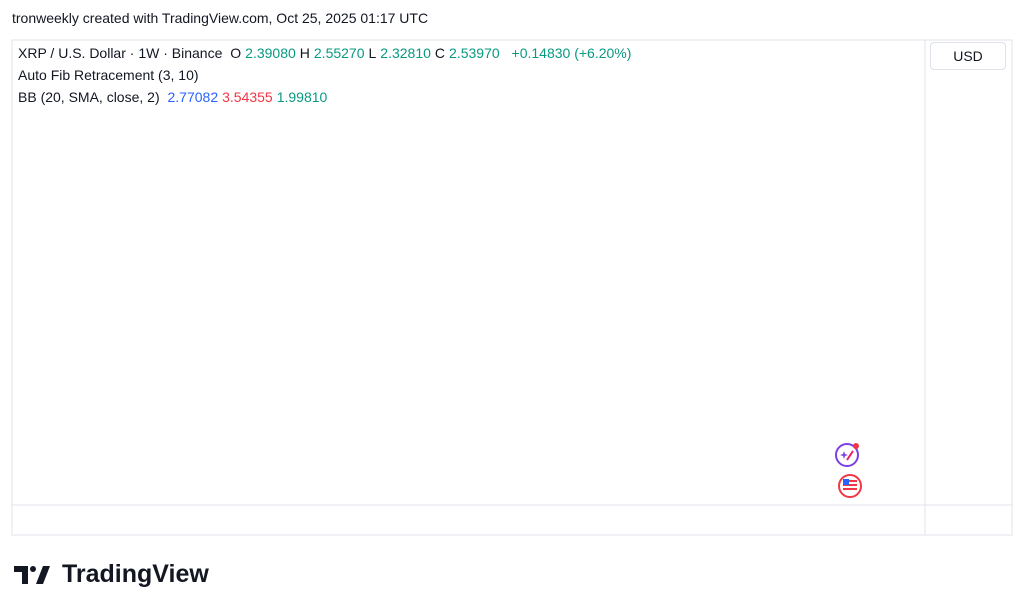  I want to click on fib-legend: Auto Fib Retracement (3, 10), so click(110, 75).